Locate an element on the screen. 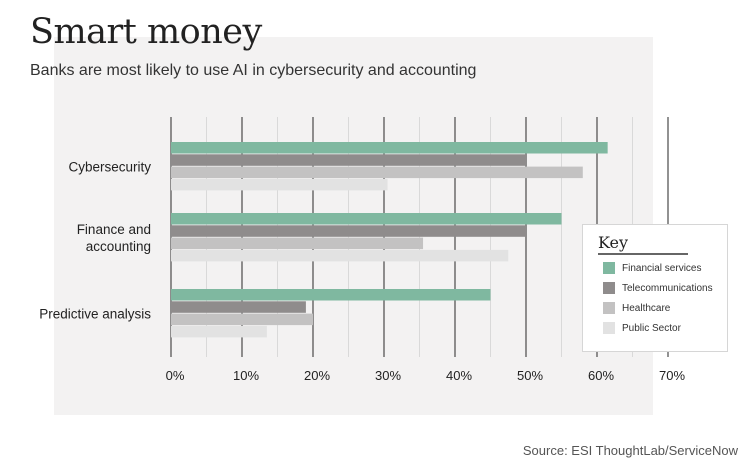 This screenshot has height=473, width=750. category-label: Finance and is located at coordinates (114, 229).